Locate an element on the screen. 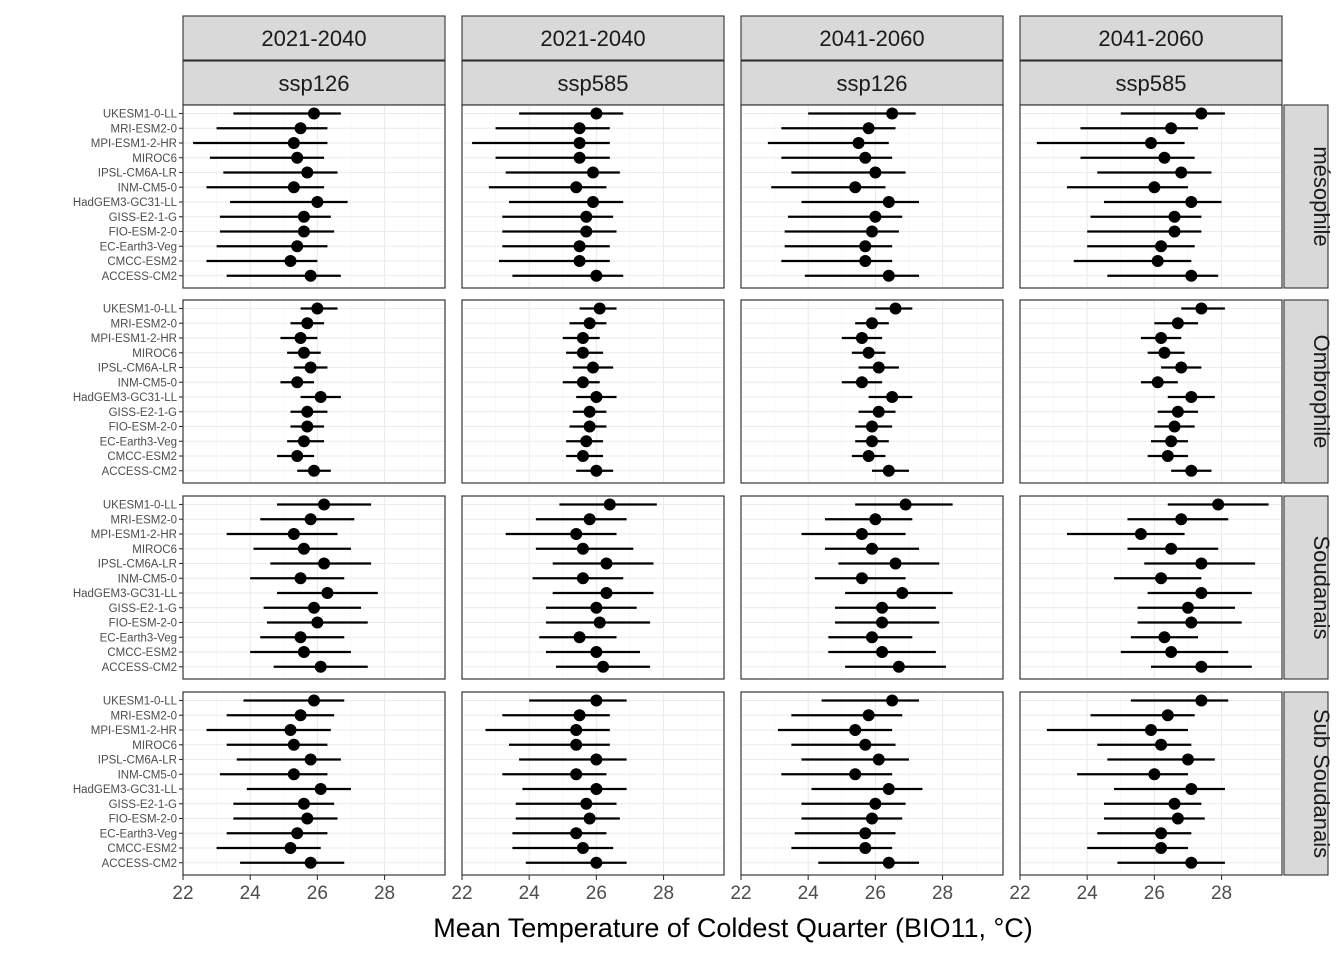 The image size is (1344, 965). y-tick-label: UKESM1-0-LL is located at coordinates (140, 310).